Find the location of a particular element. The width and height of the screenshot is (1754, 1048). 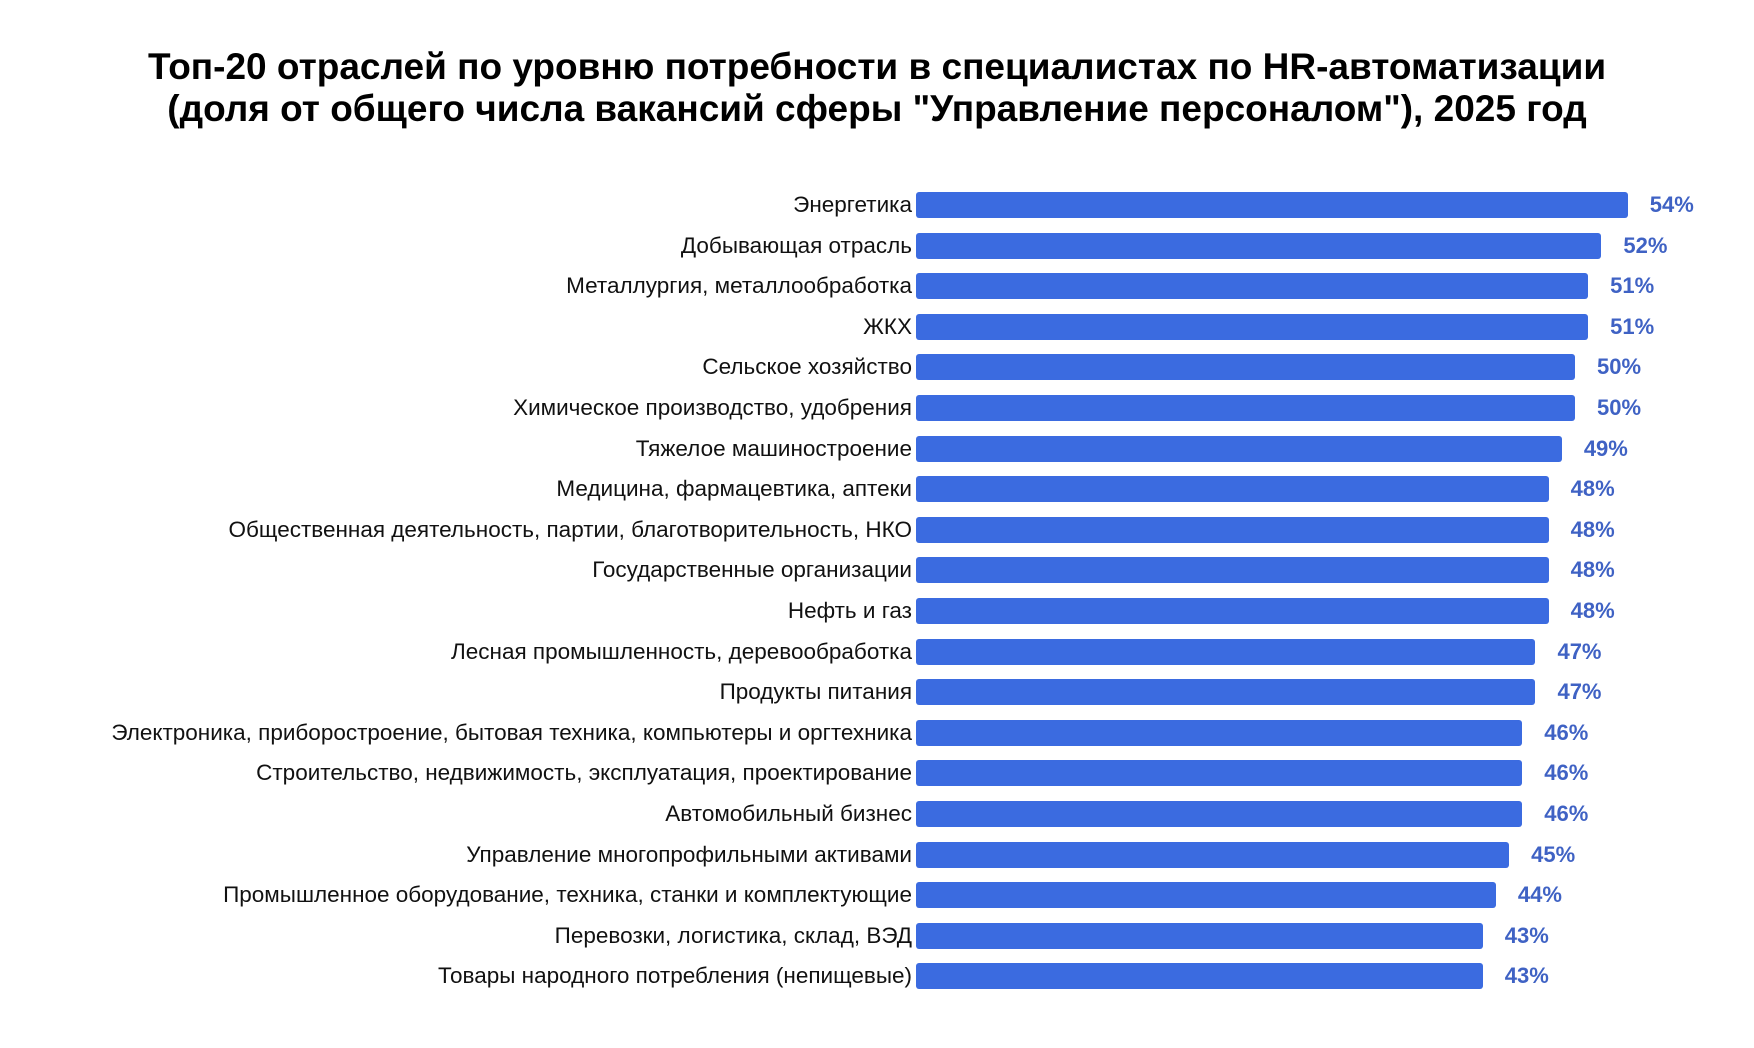

bar-row: Тяжелое машиностроение 49% is located at coordinates (877, 449).